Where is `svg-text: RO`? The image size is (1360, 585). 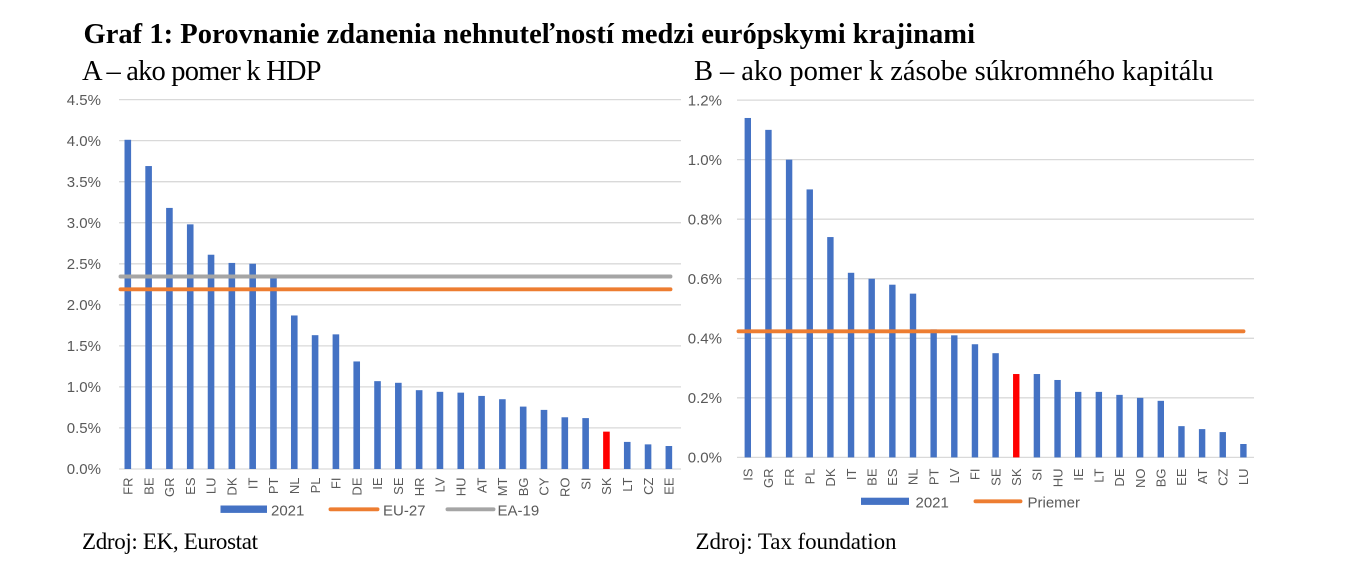 svg-text: RO is located at coordinates (565, 488).